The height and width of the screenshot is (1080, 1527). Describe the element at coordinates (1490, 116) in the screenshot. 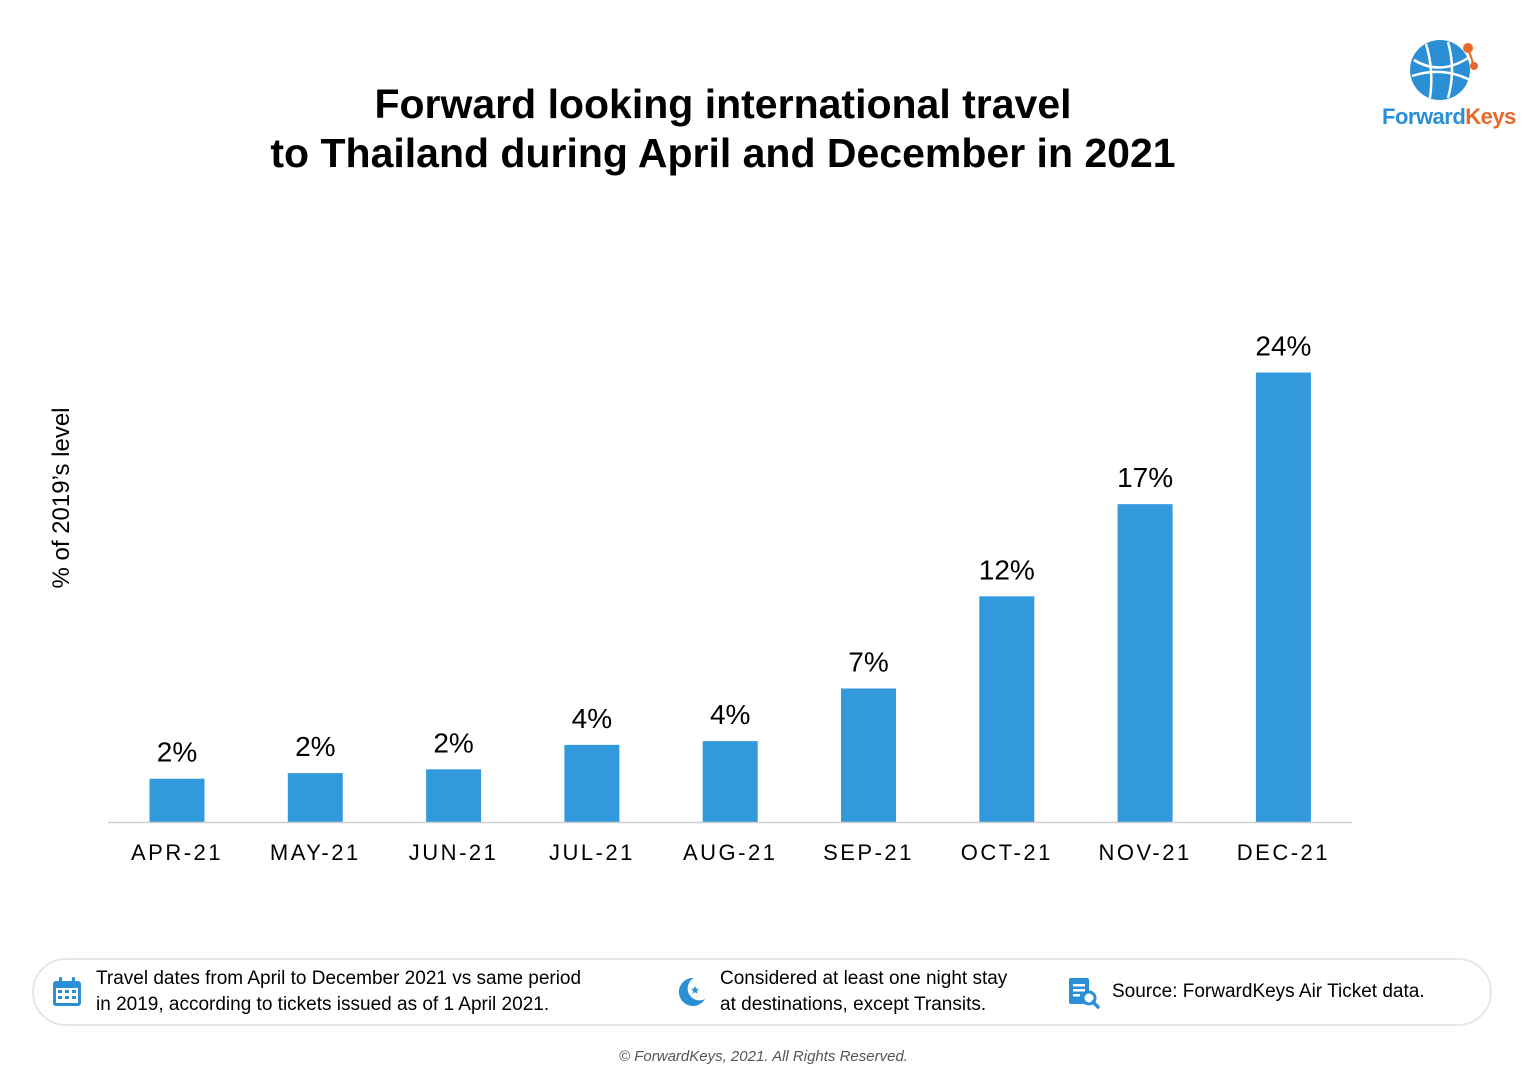

I see `logo-text-keys: Keys` at that location.